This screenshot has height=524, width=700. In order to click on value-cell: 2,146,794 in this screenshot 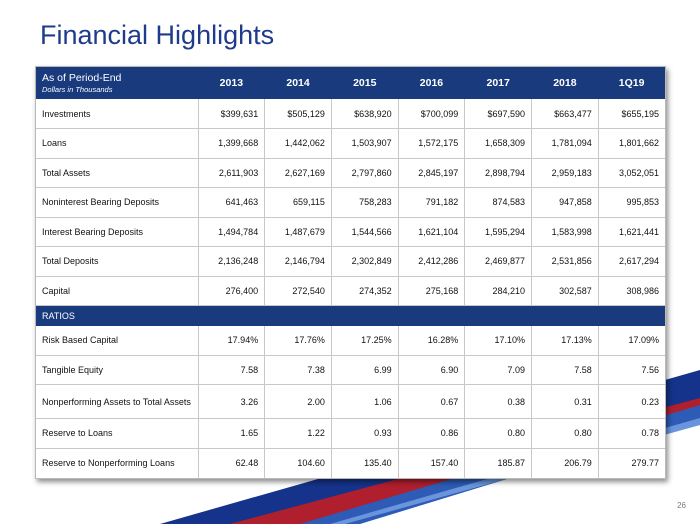, I will do `click(298, 261)`.